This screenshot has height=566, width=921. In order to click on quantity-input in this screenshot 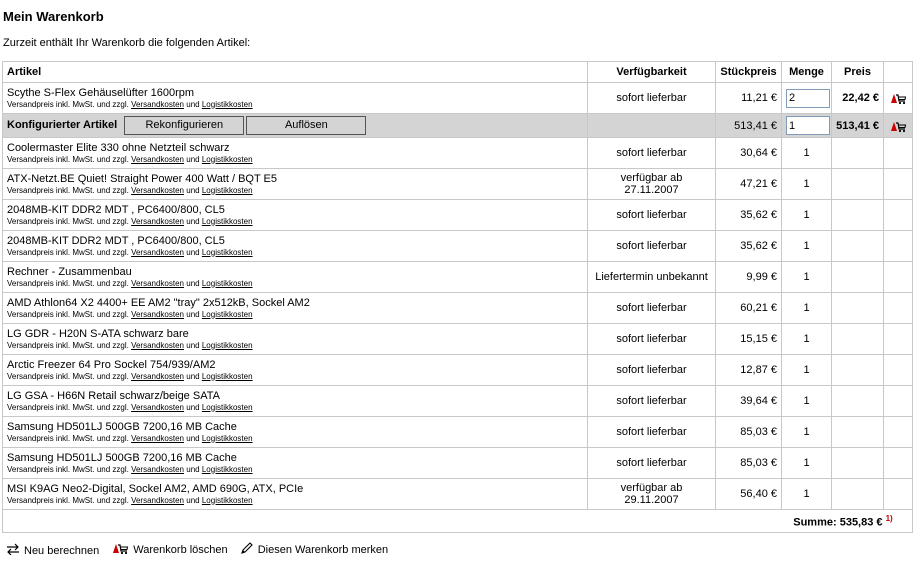, I will do `click(808, 98)`.